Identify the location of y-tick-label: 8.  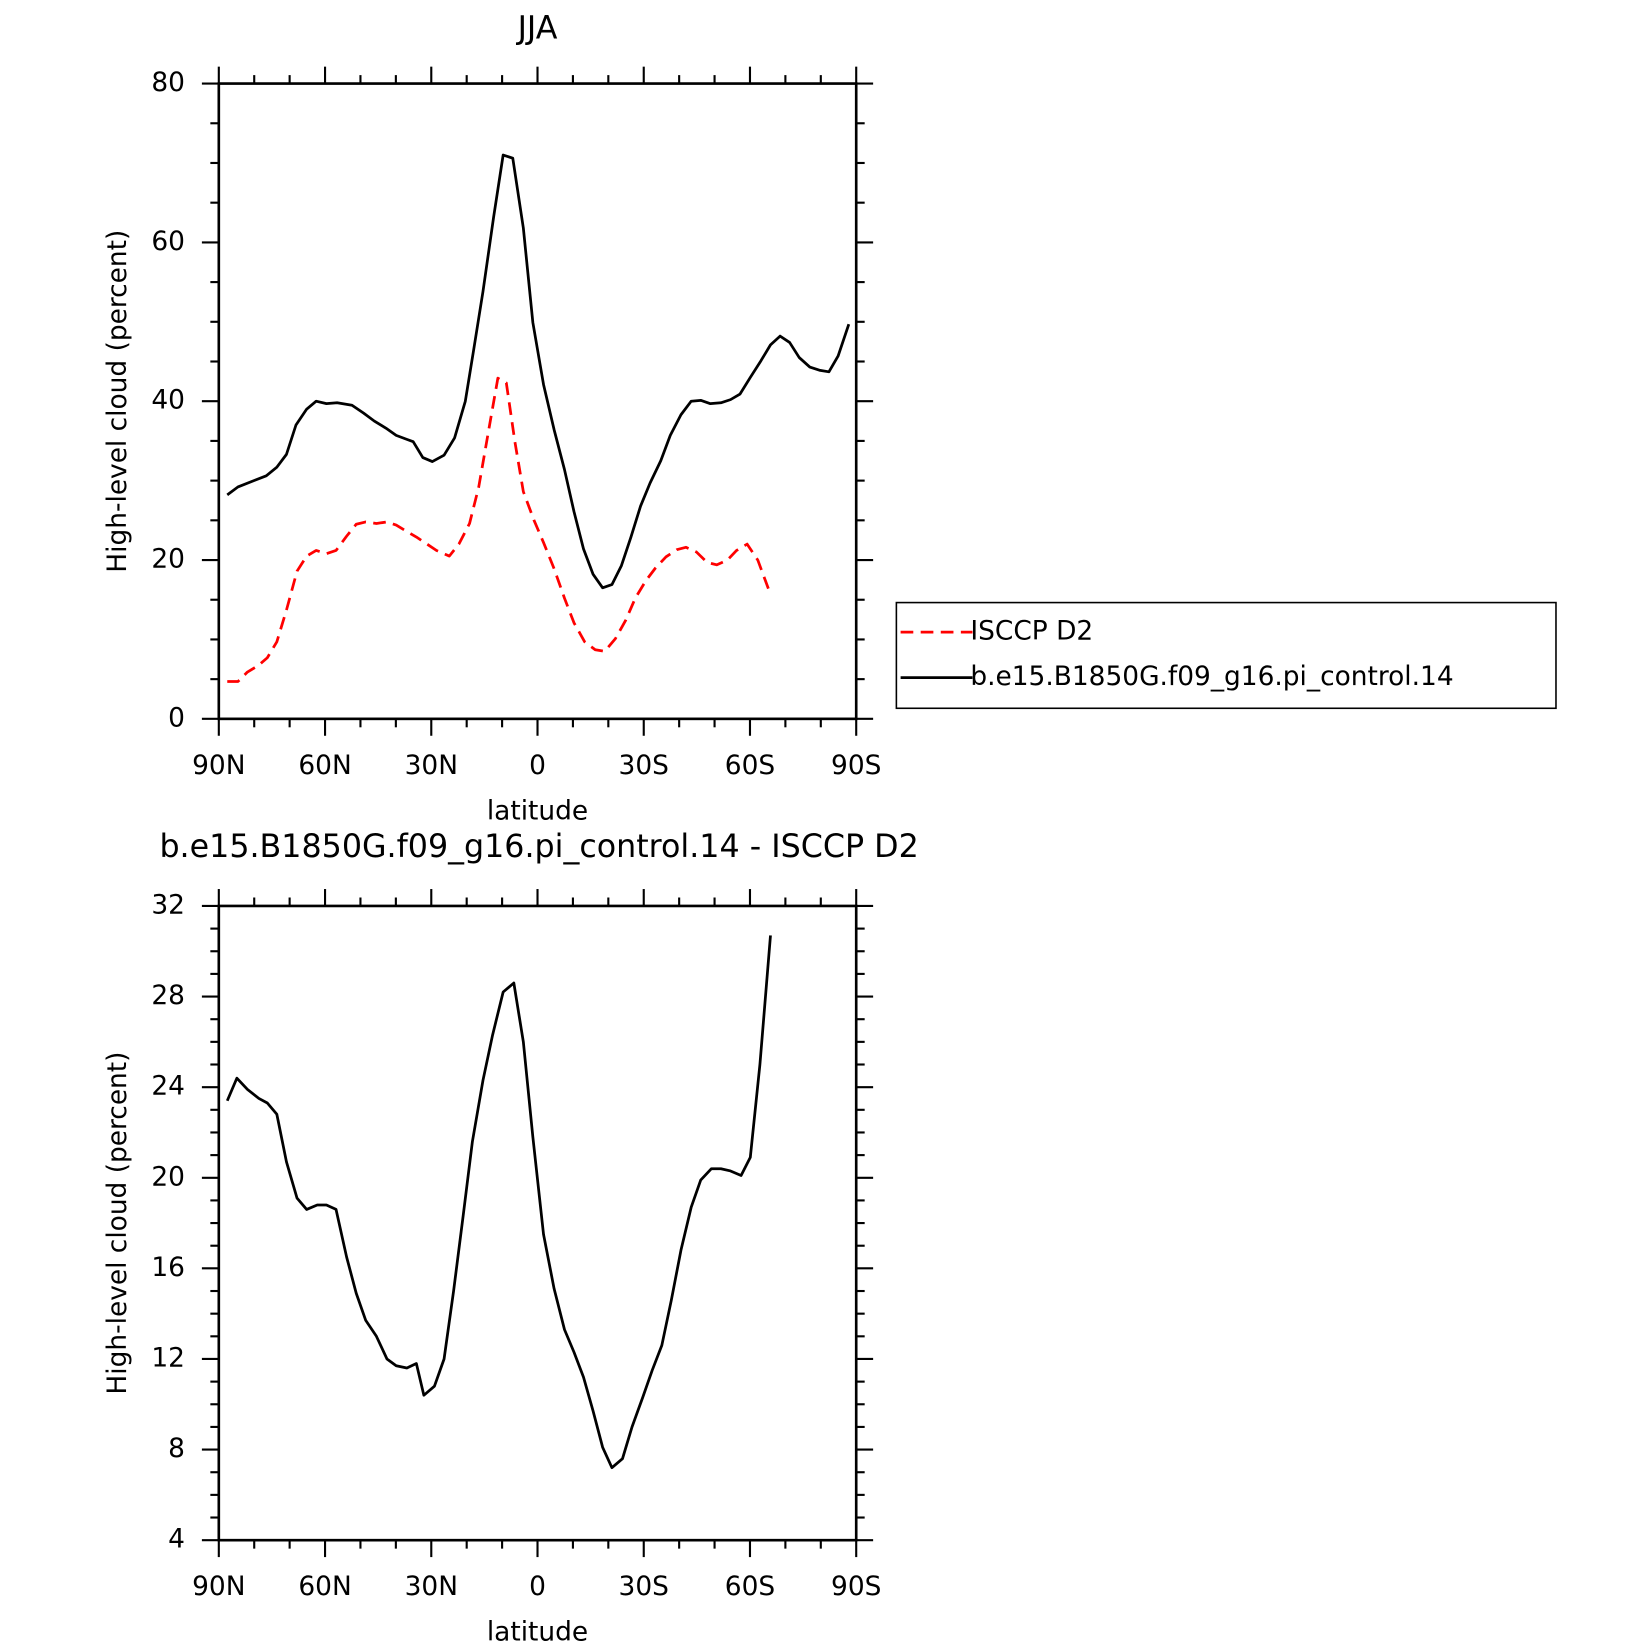
(176, 1448).